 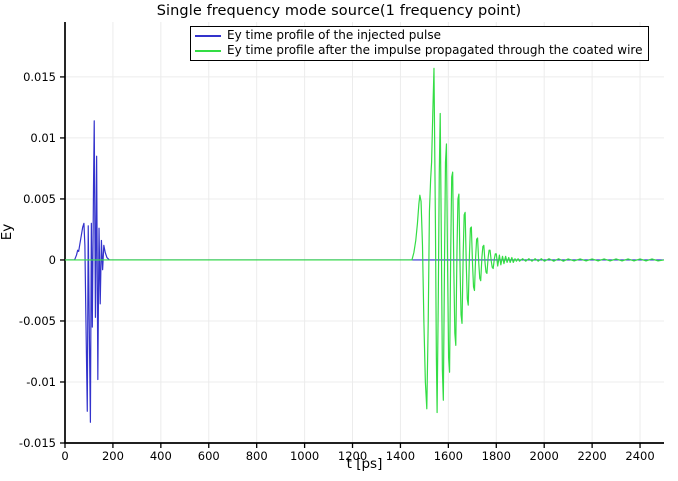 I want to click on x-tick-label: 600, so click(x=209, y=456).